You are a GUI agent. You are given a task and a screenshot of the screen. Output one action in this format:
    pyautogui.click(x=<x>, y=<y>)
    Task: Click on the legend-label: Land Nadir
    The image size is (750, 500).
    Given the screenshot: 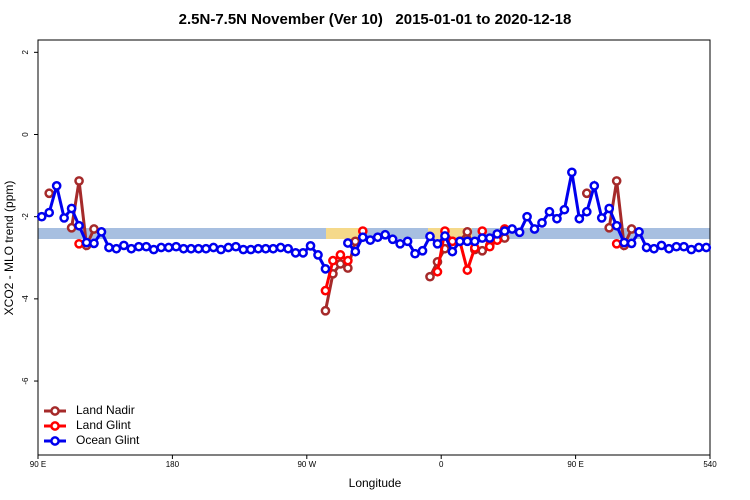 What is the action you would take?
    pyautogui.click(x=105, y=410)
    